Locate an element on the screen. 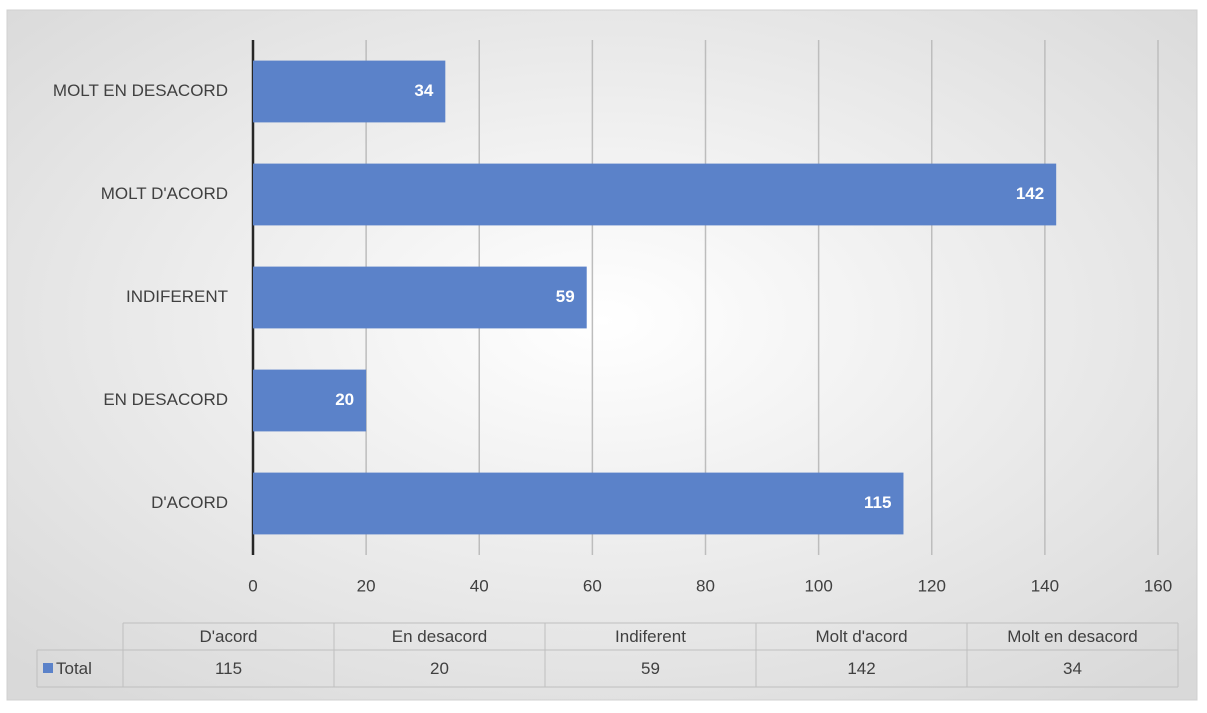 The width and height of the screenshot is (1207, 713). y-tick-label: EN DESACORD is located at coordinates (165, 399).